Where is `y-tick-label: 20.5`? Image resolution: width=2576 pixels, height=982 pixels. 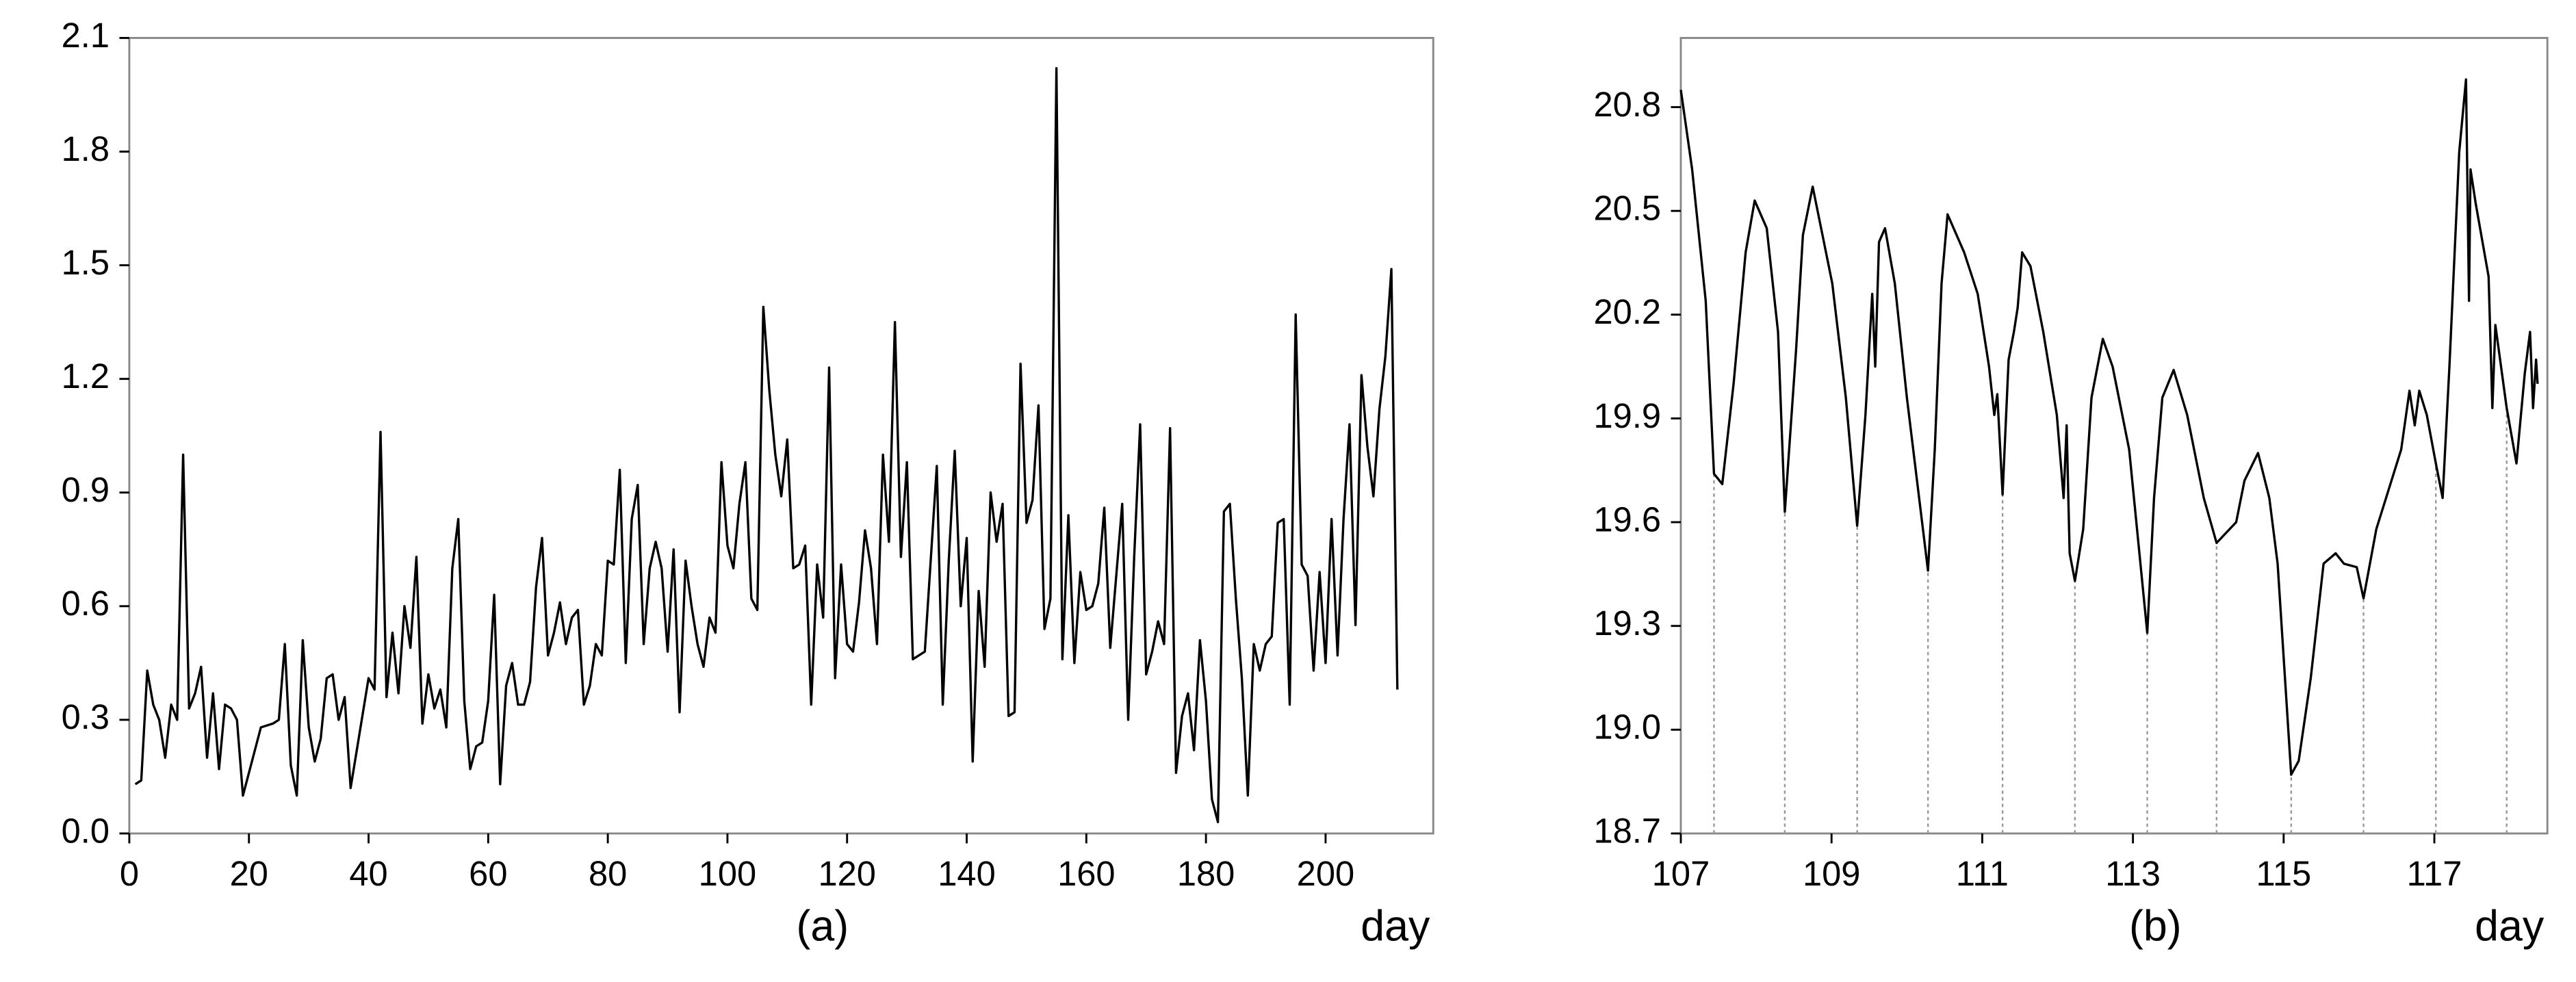 y-tick-label: 20.5 is located at coordinates (1628, 208).